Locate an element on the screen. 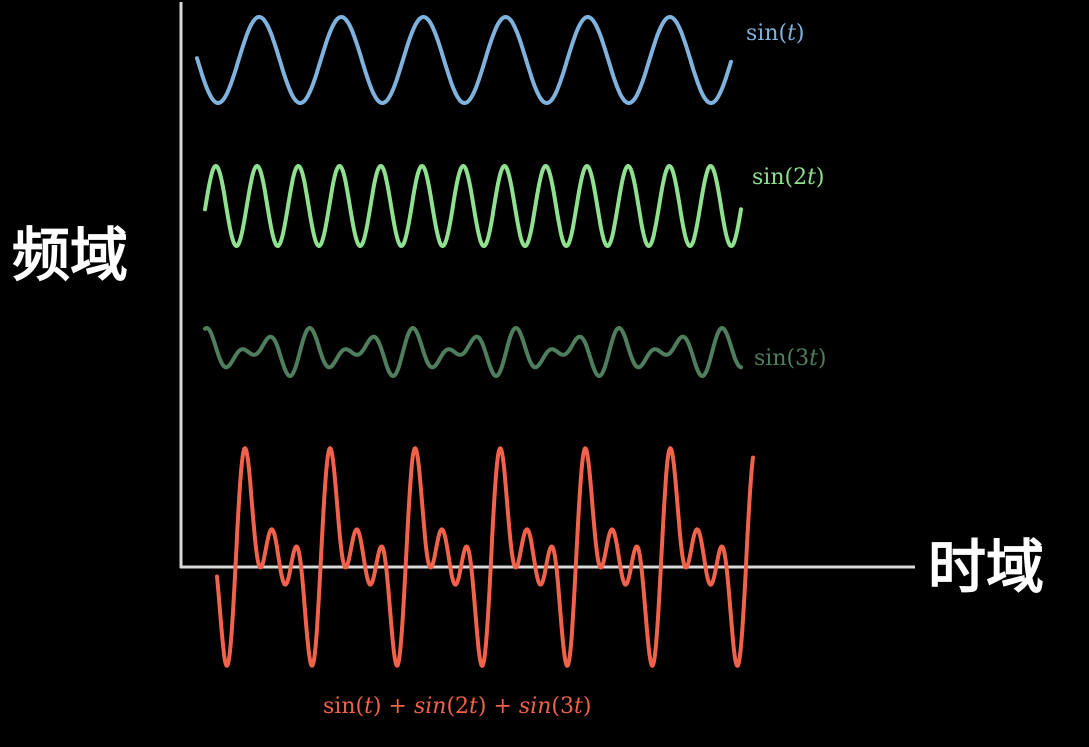 This screenshot has width=1089, height=747. time-domain-label: 时域 is located at coordinates (986, 567).